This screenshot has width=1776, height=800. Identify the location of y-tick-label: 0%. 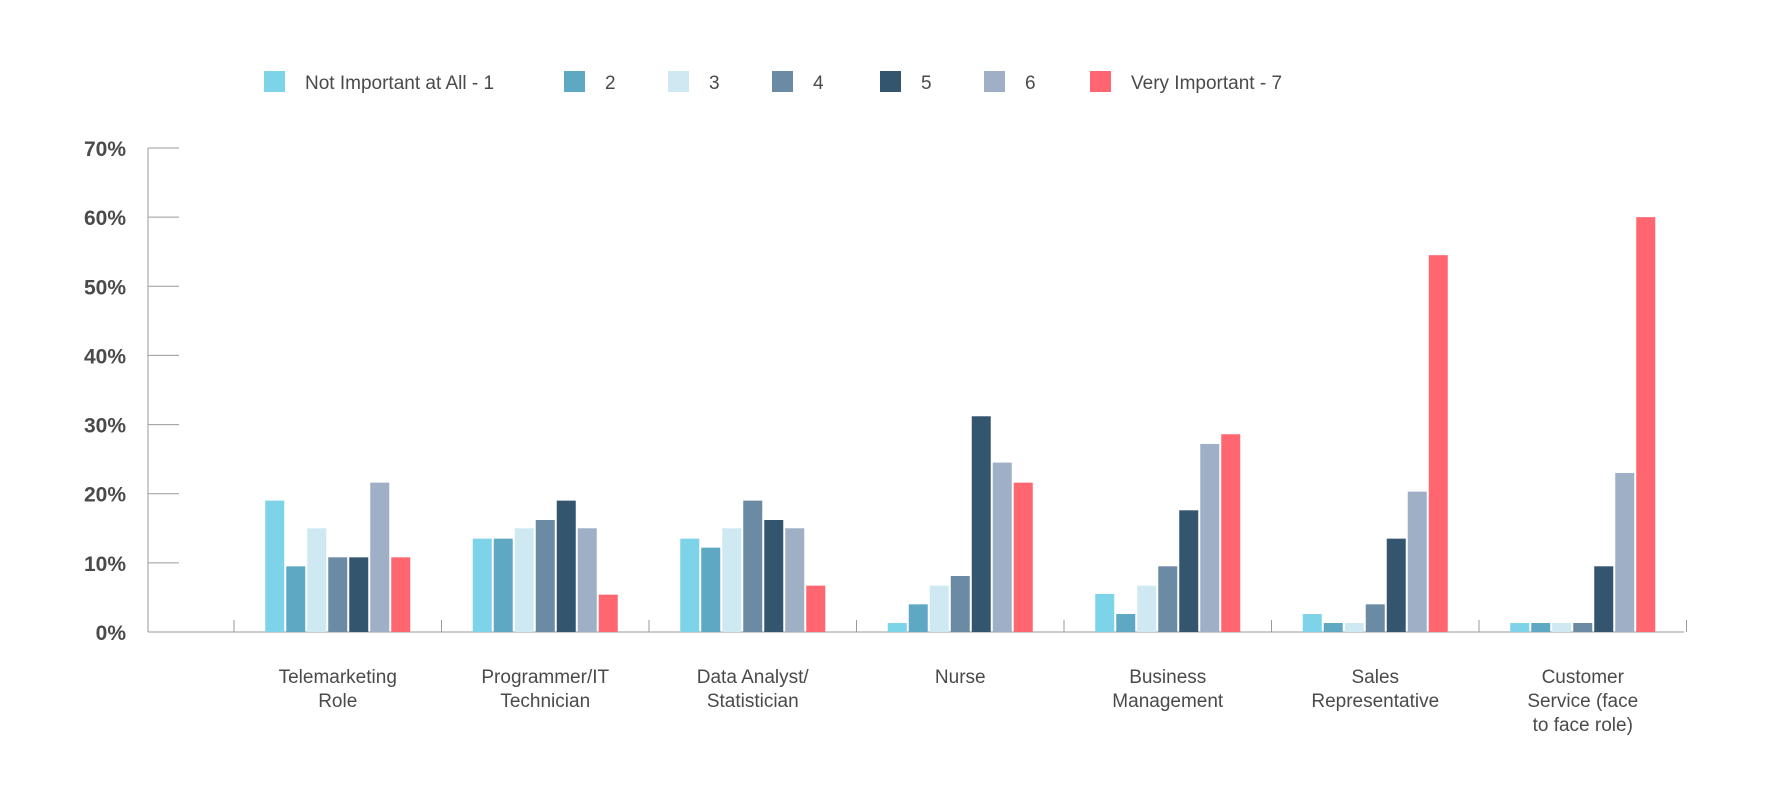
(111, 633).